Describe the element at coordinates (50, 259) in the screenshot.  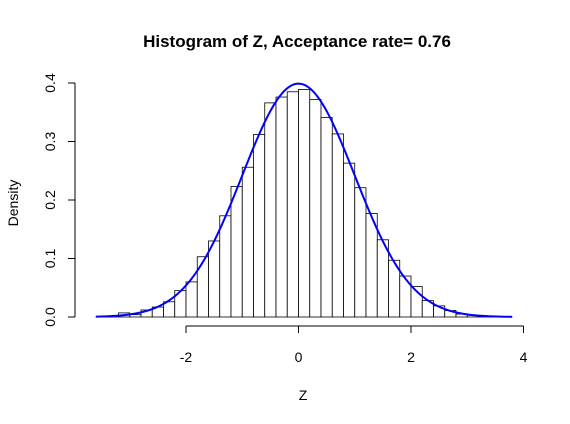
I see `y-tick-label: 0.1` at that location.